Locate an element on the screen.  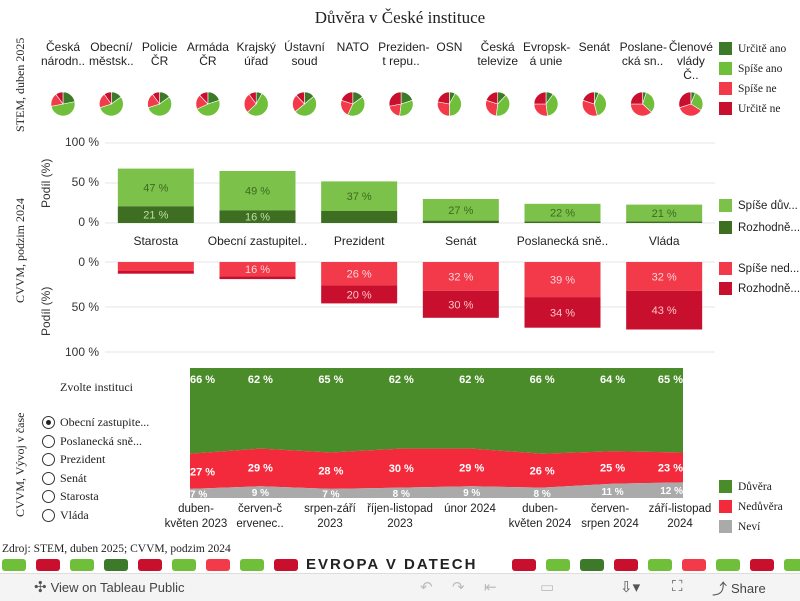
brand-logo: EVROPA V DATECH is located at coordinates (392, 564).